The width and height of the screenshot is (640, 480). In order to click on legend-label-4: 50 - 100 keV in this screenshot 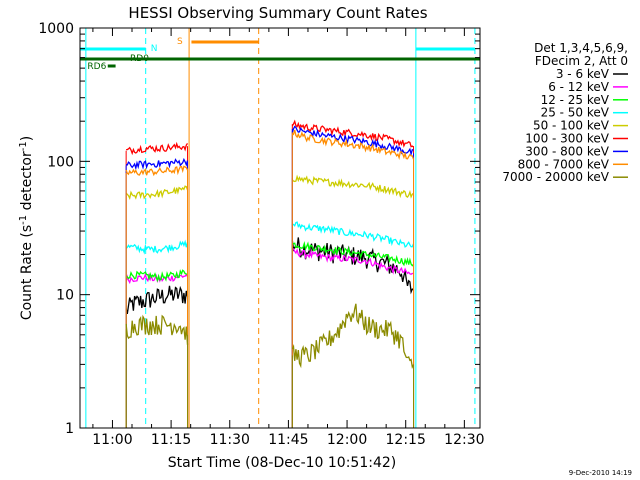, I will do `click(571, 126)`.